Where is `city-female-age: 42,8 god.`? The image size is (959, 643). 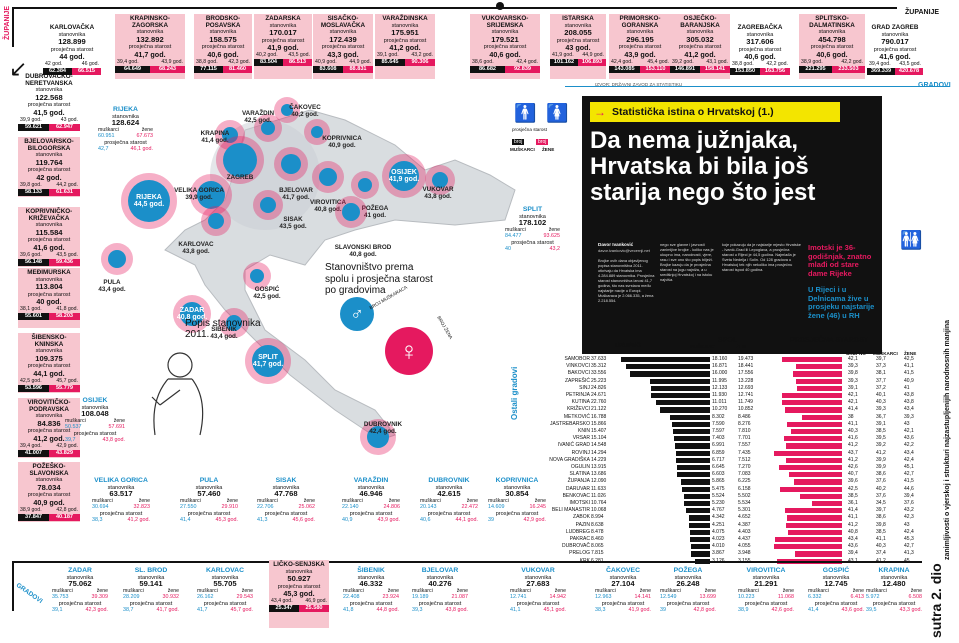
city-female-age: 42,8 god. is located at coordinates (704, 610).